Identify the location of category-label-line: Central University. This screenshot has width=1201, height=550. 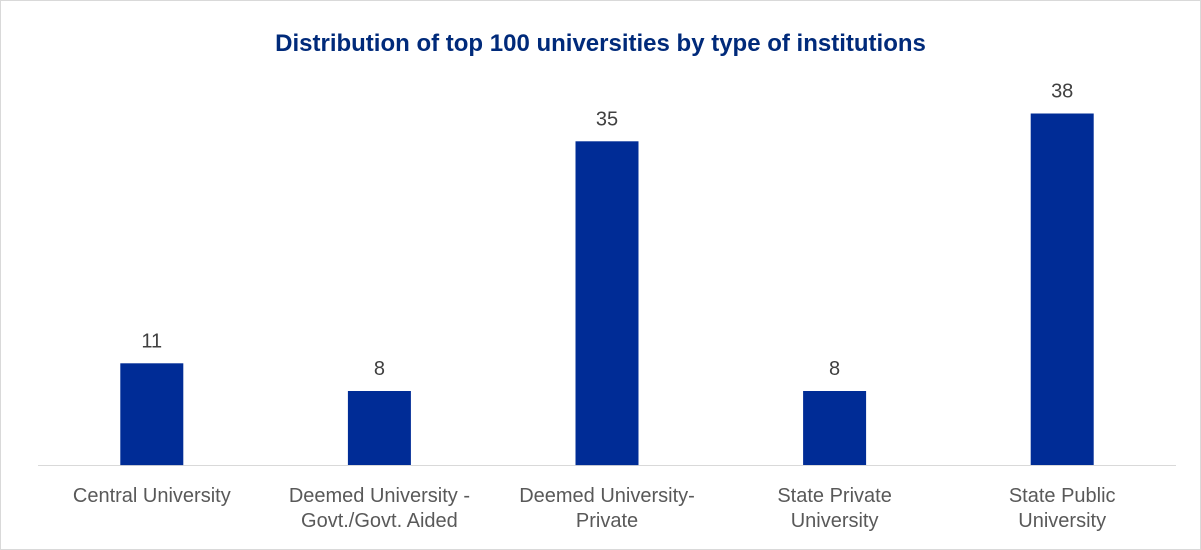
(152, 496).